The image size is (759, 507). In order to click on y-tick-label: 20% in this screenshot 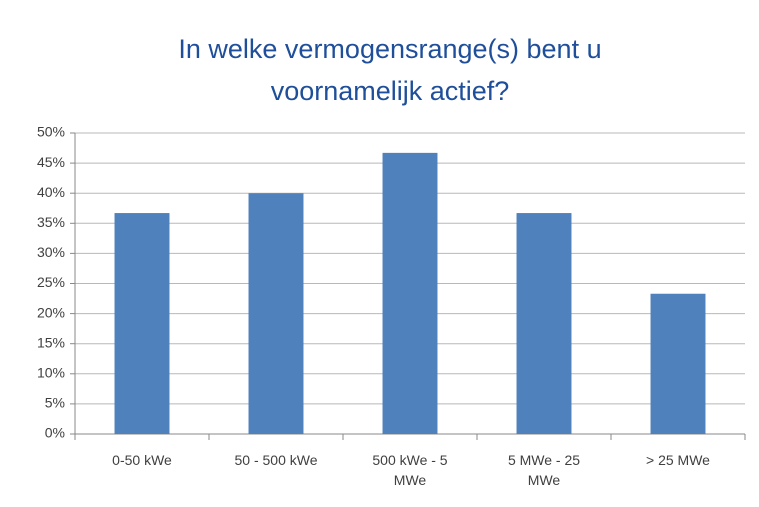, I will do `click(51, 312)`.